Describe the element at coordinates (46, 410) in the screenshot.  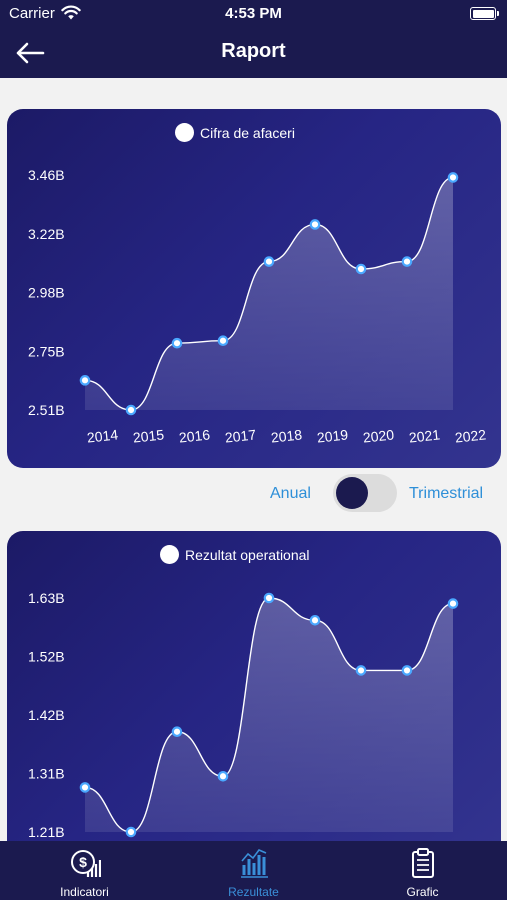
I see `y-tick-label: 2.51B` at that location.